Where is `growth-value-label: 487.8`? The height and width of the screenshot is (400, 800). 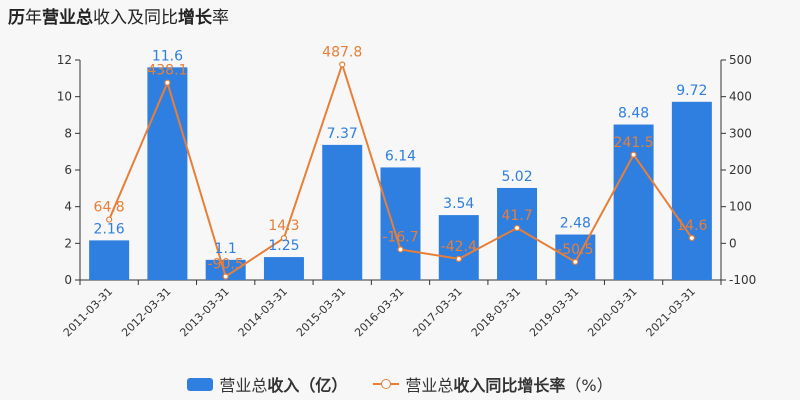
growth-value-label: 487.8 is located at coordinates (342, 52).